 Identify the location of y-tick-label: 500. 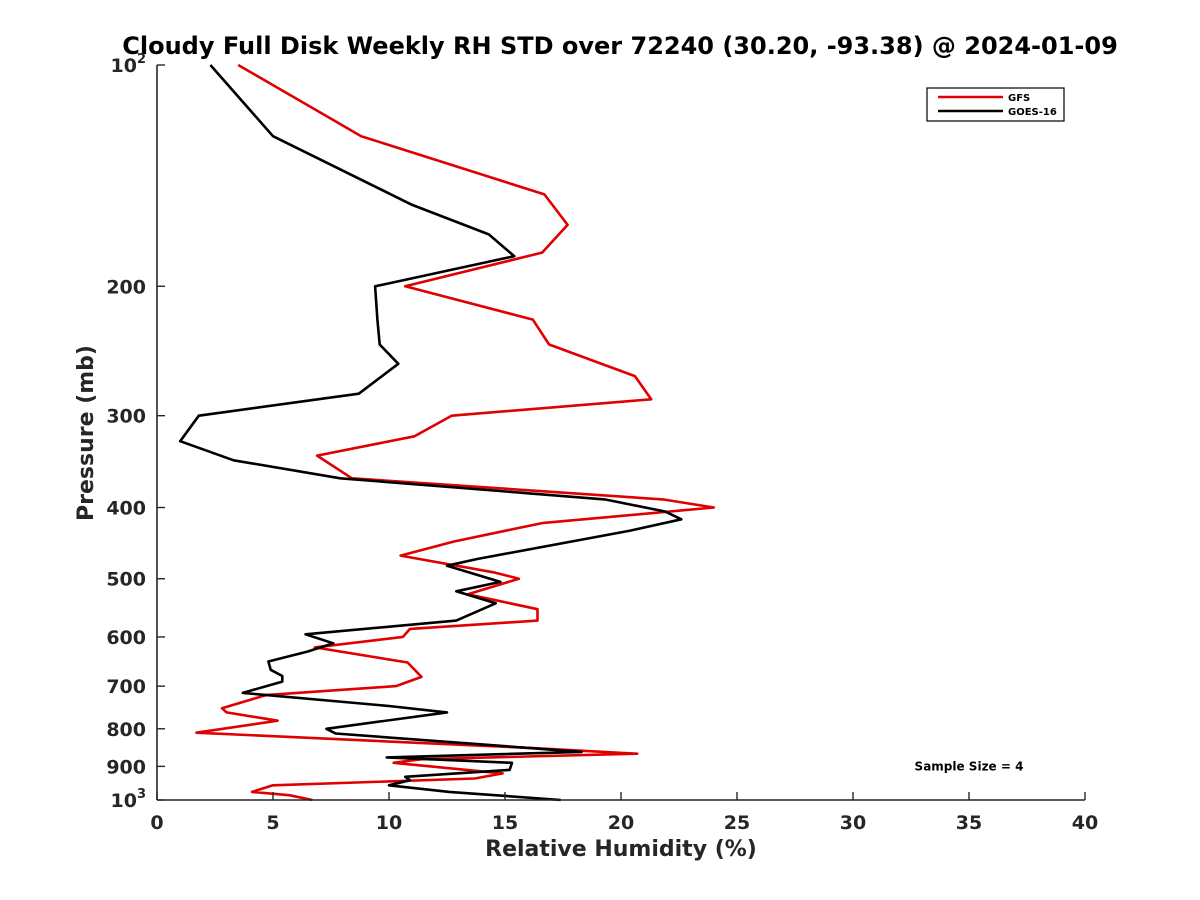
(126, 580).